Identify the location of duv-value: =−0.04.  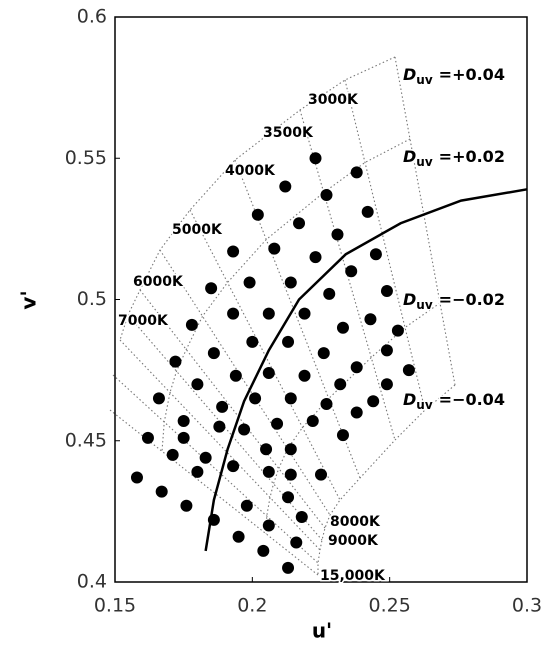
(472, 399).